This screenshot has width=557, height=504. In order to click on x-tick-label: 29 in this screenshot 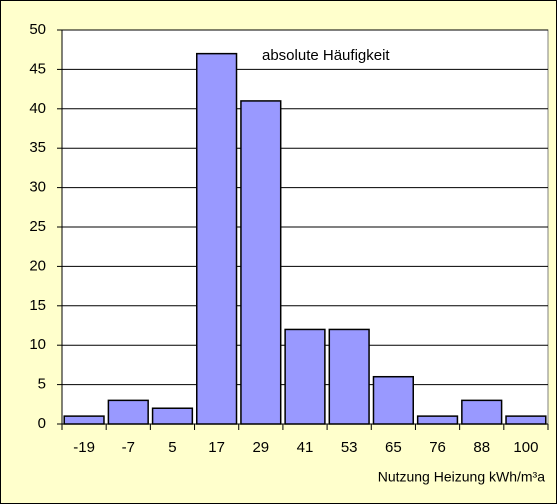, I will do `click(260, 447)`.